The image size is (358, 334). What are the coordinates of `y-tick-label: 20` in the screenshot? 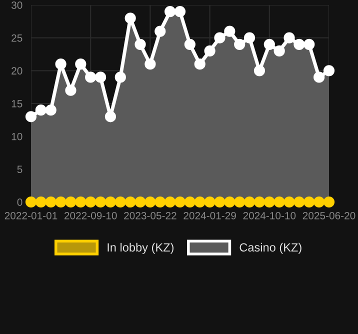 It's located at (17, 71).